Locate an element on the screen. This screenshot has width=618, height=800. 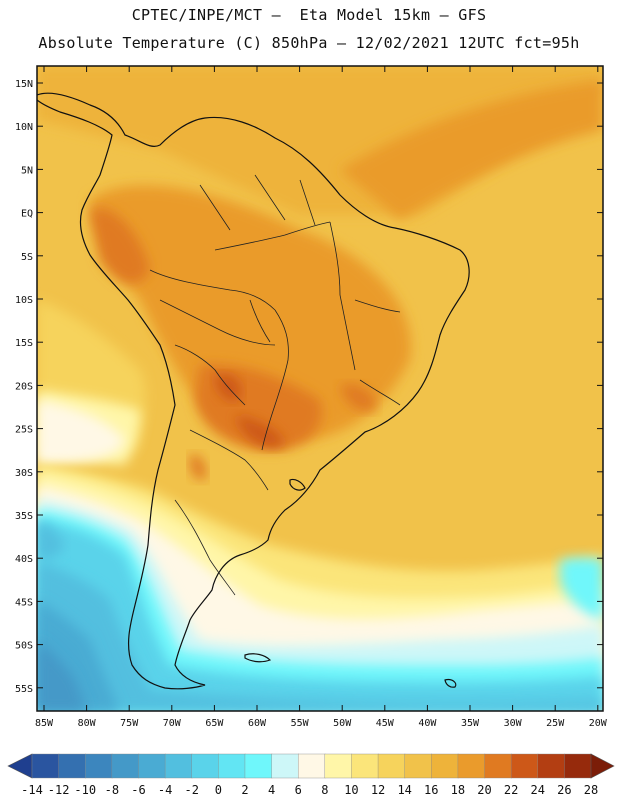
colorbar-low-arrow is located at coordinates (20, 766).